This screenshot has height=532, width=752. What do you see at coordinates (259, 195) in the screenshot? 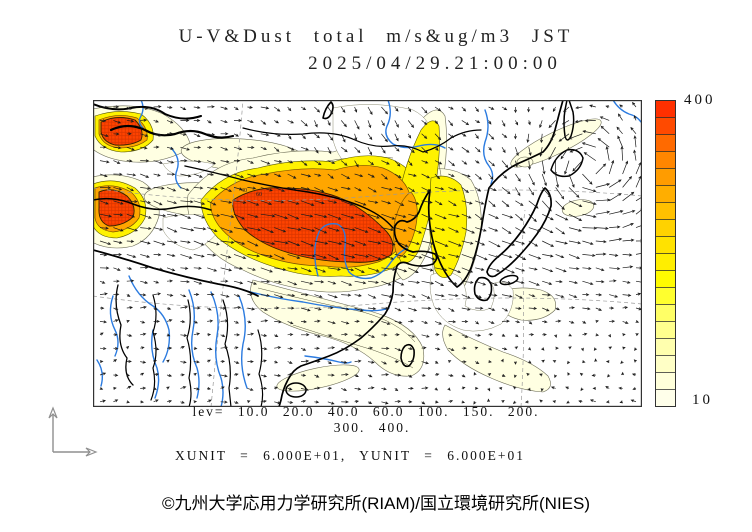
I see `contour-label-60: 60` at bounding box center [259, 195].